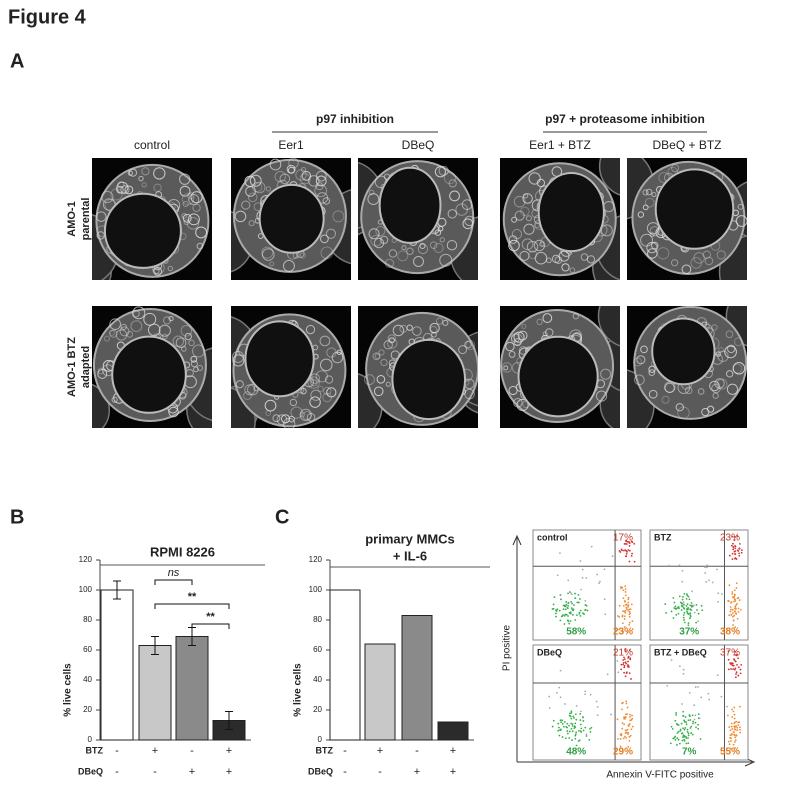 The image size is (789, 797). Describe the element at coordinates (560, 145) in the screenshot. I see `column-label: Eer1 + BTZ` at that location.